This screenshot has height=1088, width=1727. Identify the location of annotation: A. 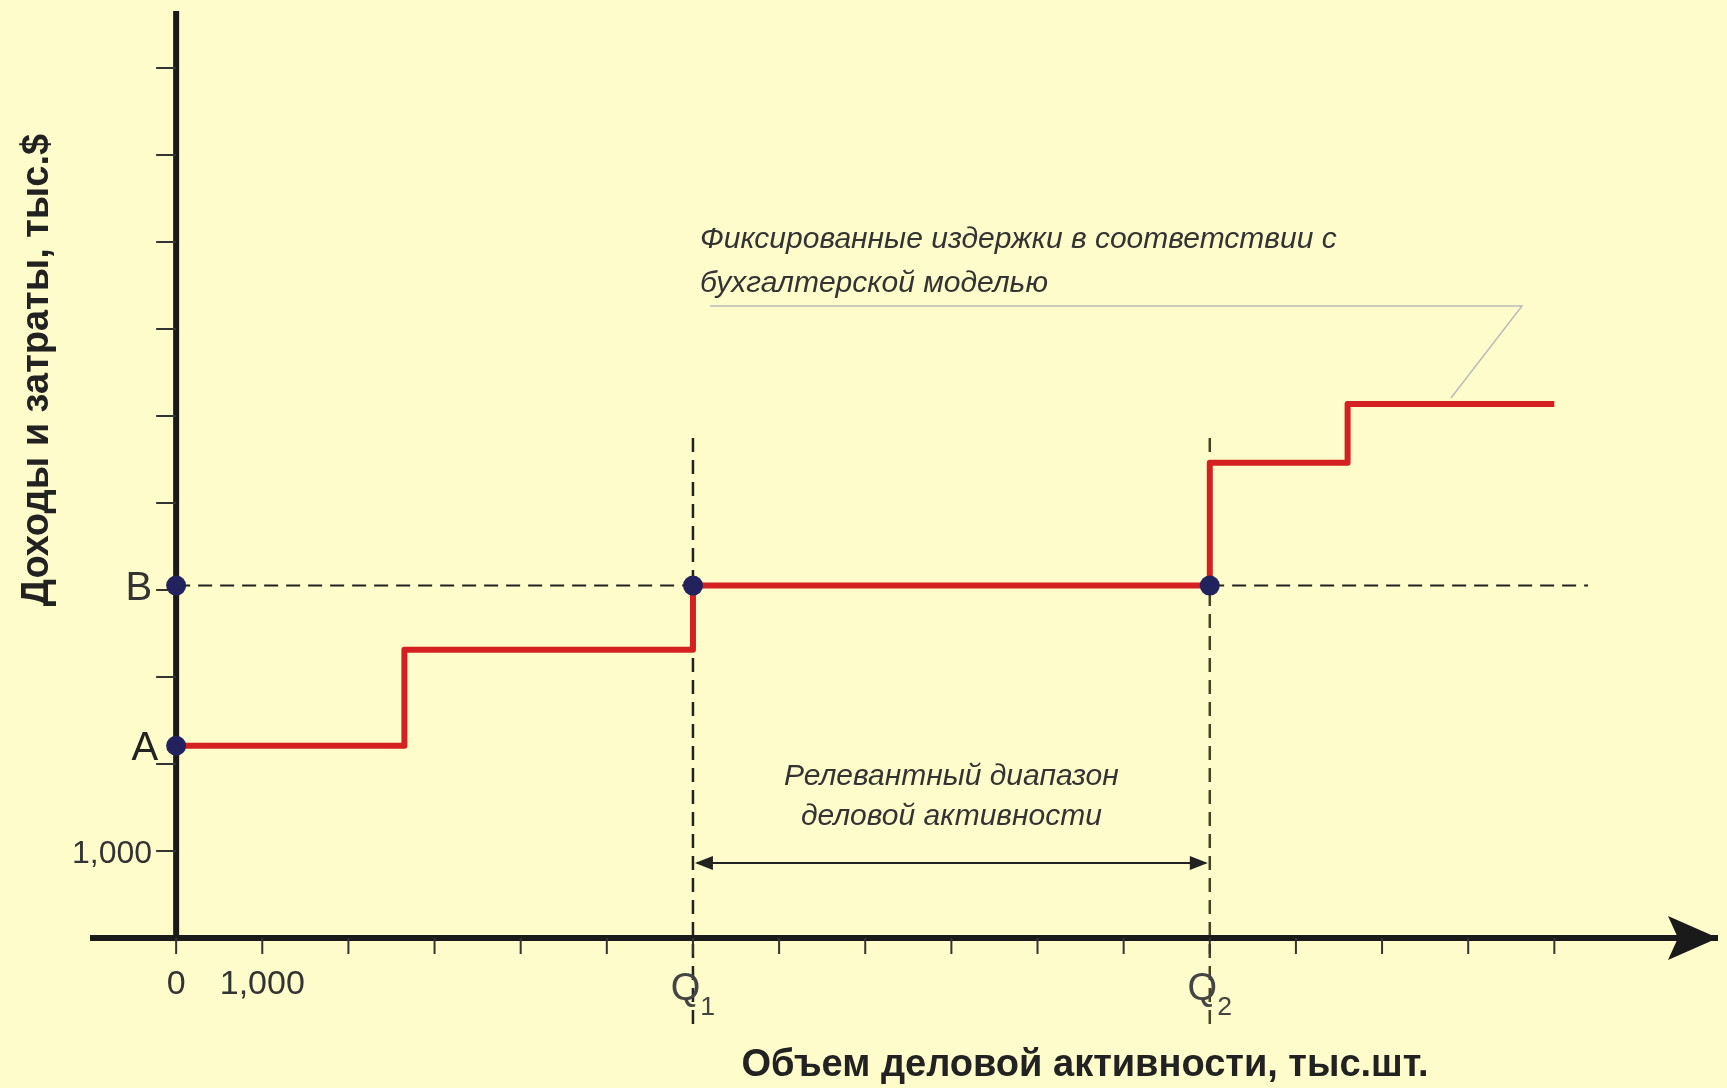
(145, 745).